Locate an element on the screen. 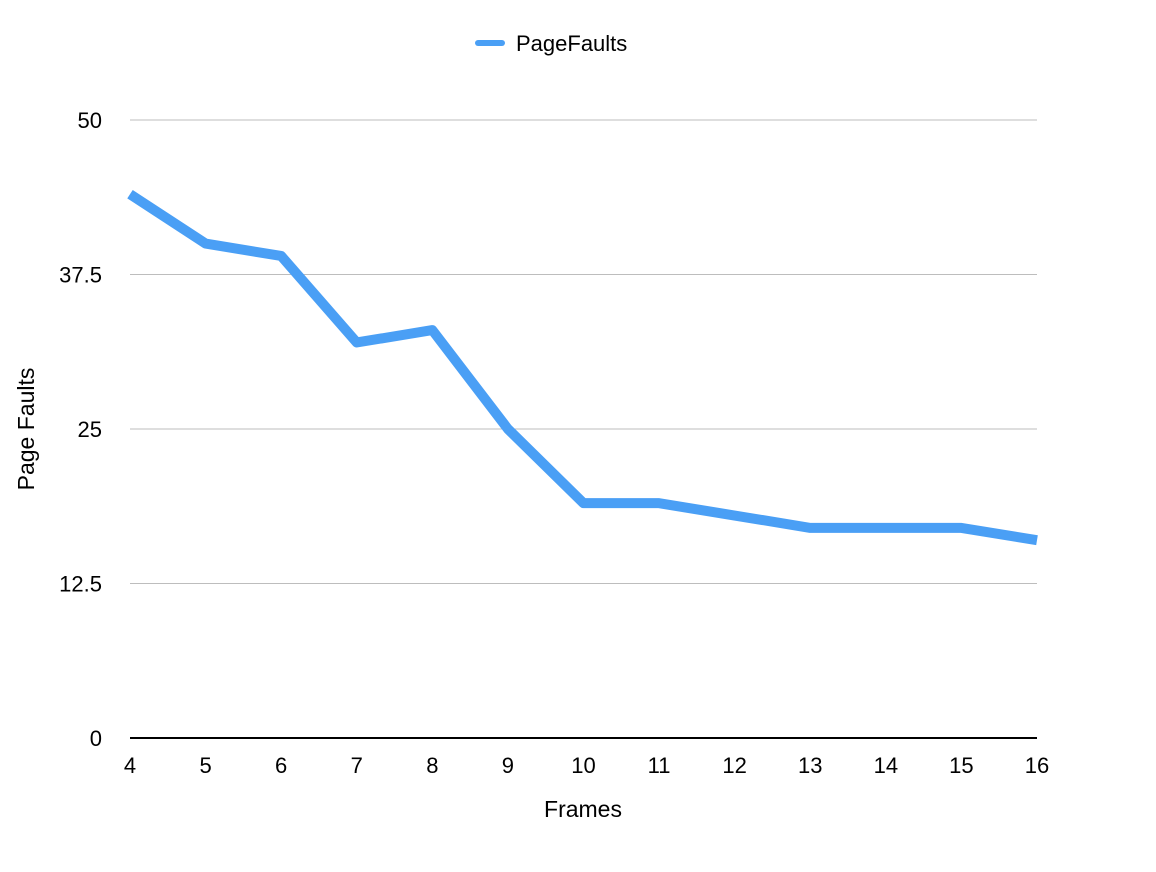  x-tick-label: 7 is located at coordinates (357, 765).